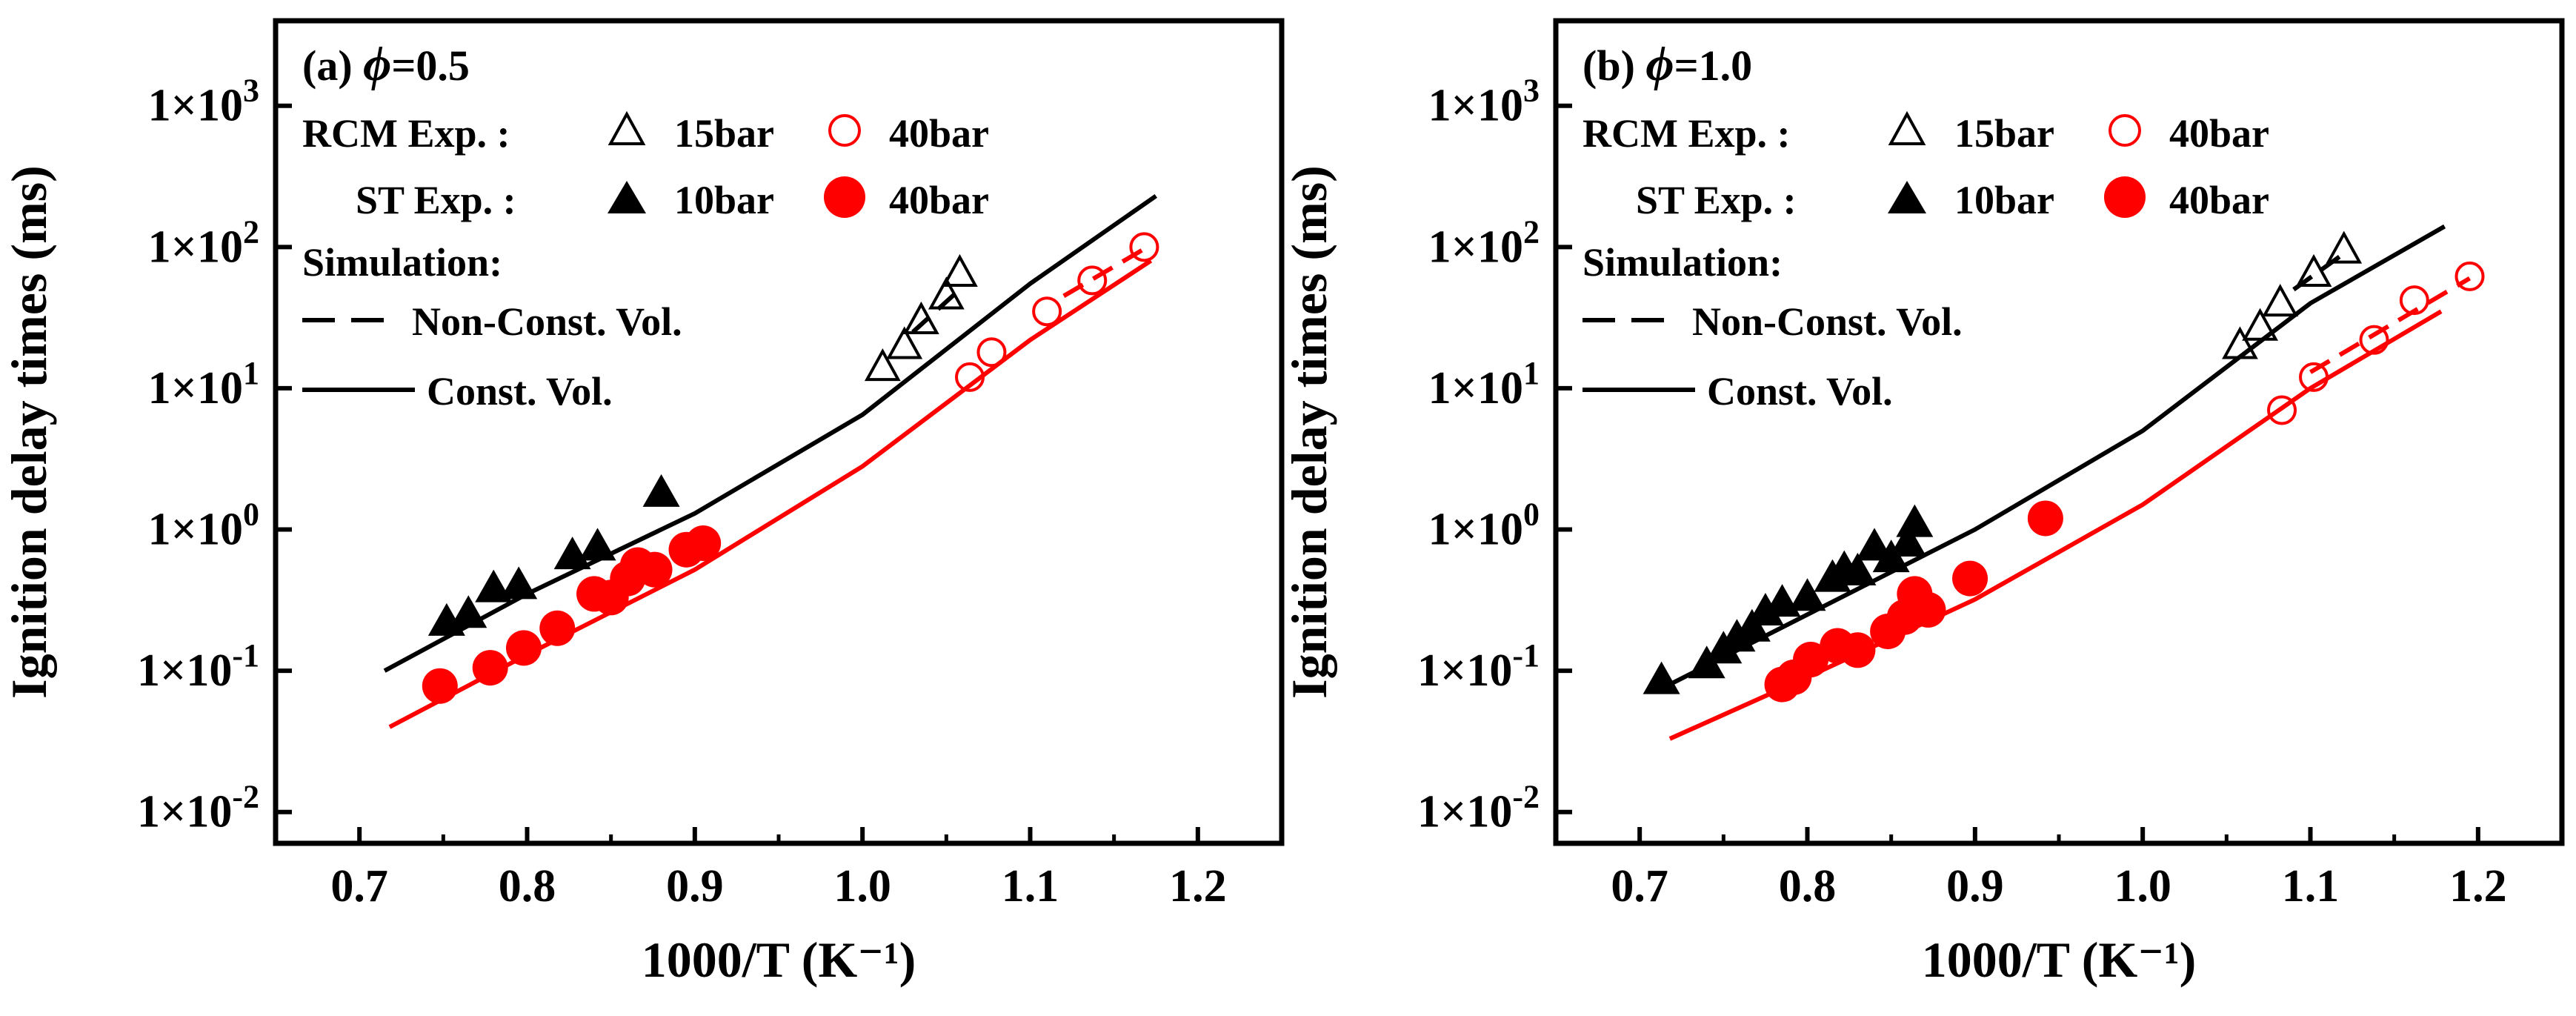 The image size is (2576, 1016). Describe the element at coordinates (386, 64) in the screenshot. I see `panel-label: (a) ϕ=0.5` at that location.